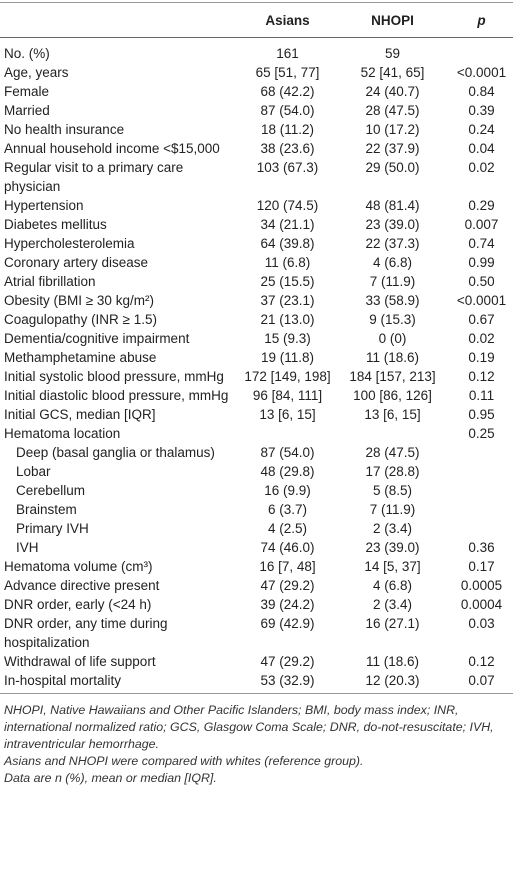 This screenshot has width=513, height=885. What do you see at coordinates (287, 357) in the screenshot?
I see `cell-asians: 19 (11.8)` at bounding box center [287, 357].